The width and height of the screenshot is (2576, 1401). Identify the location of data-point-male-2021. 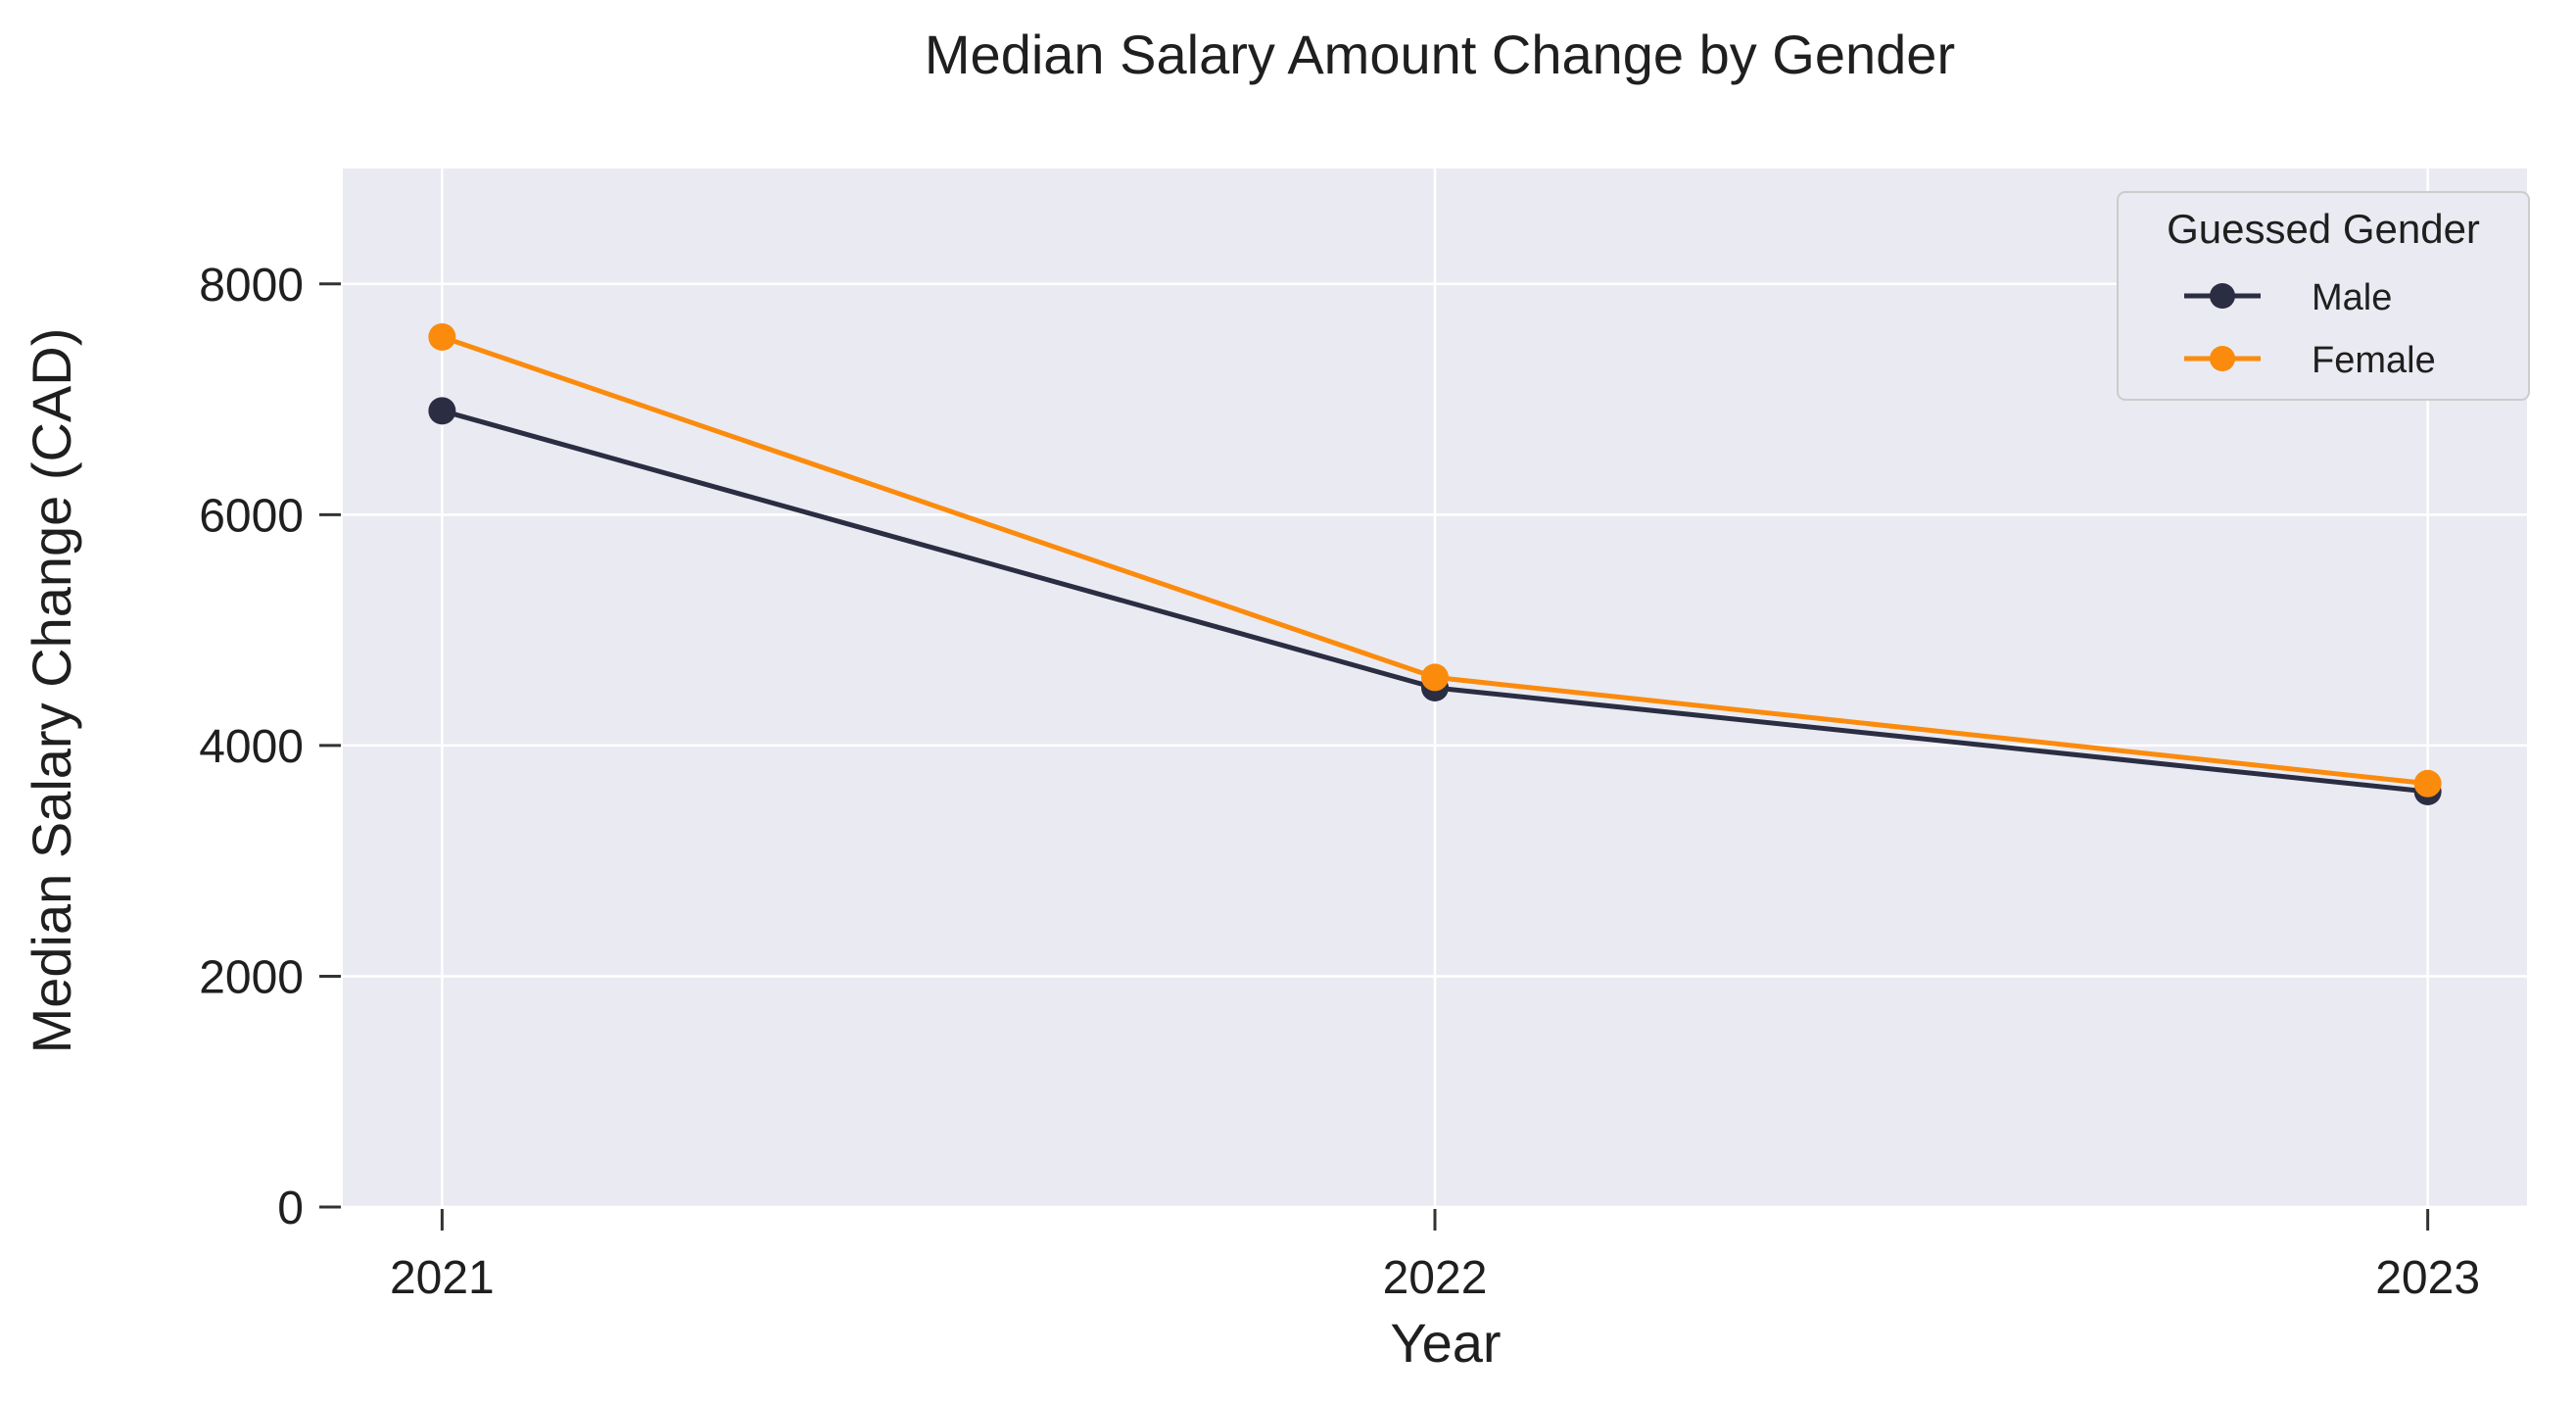
(442, 411).